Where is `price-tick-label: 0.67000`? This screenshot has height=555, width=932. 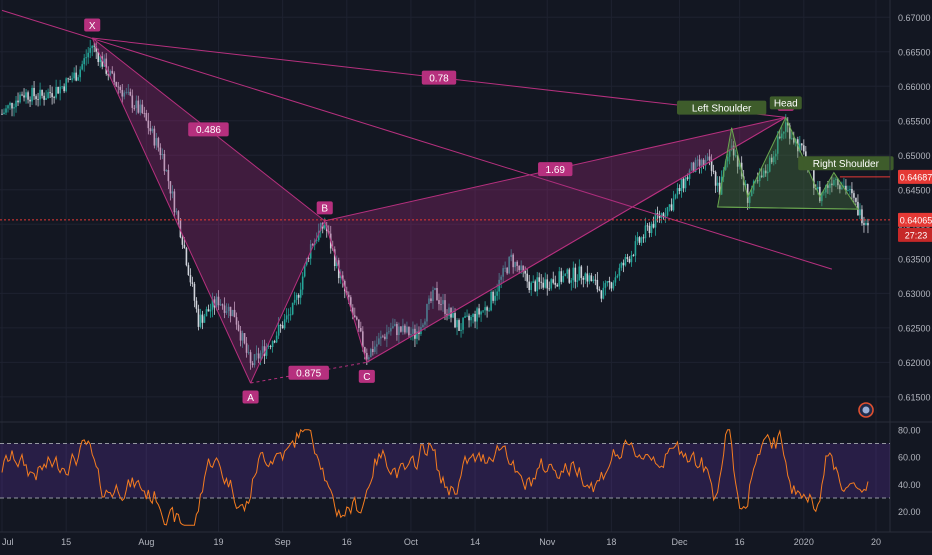
price-tick-label: 0.67000 is located at coordinates (914, 18).